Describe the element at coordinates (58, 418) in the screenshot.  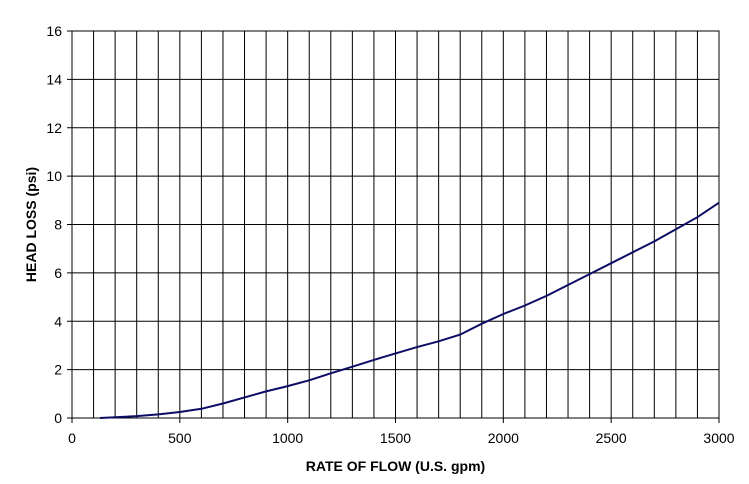
I see `y-tick-label: 0` at that location.